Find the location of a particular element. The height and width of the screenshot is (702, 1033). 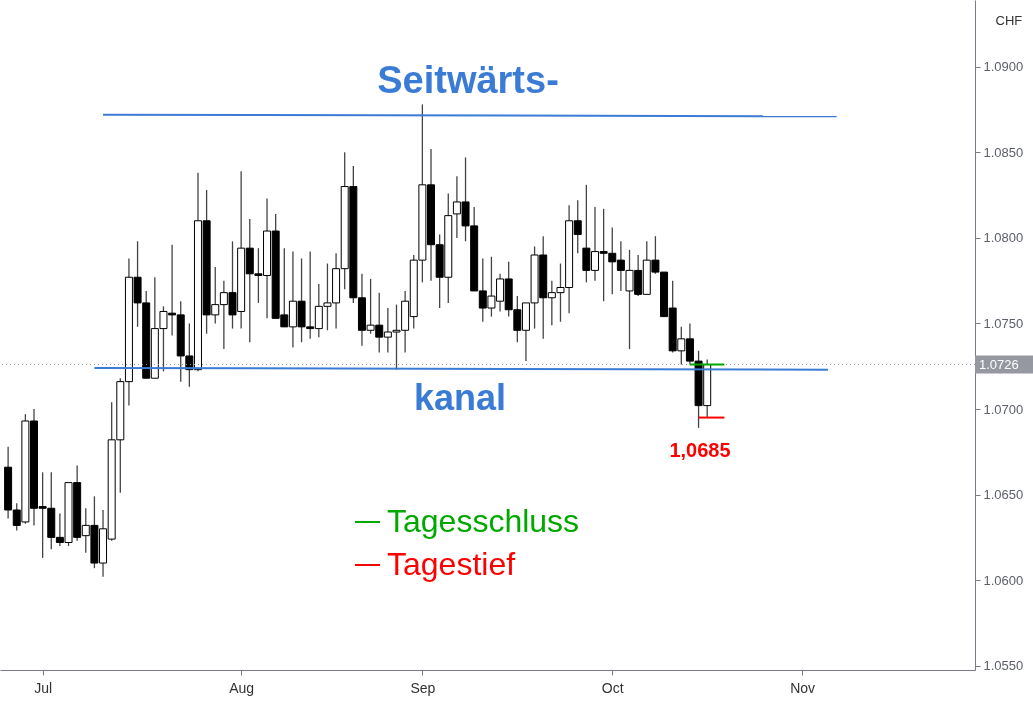

y-tick-label: 1.0850 is located at coordinates (1003, 152).